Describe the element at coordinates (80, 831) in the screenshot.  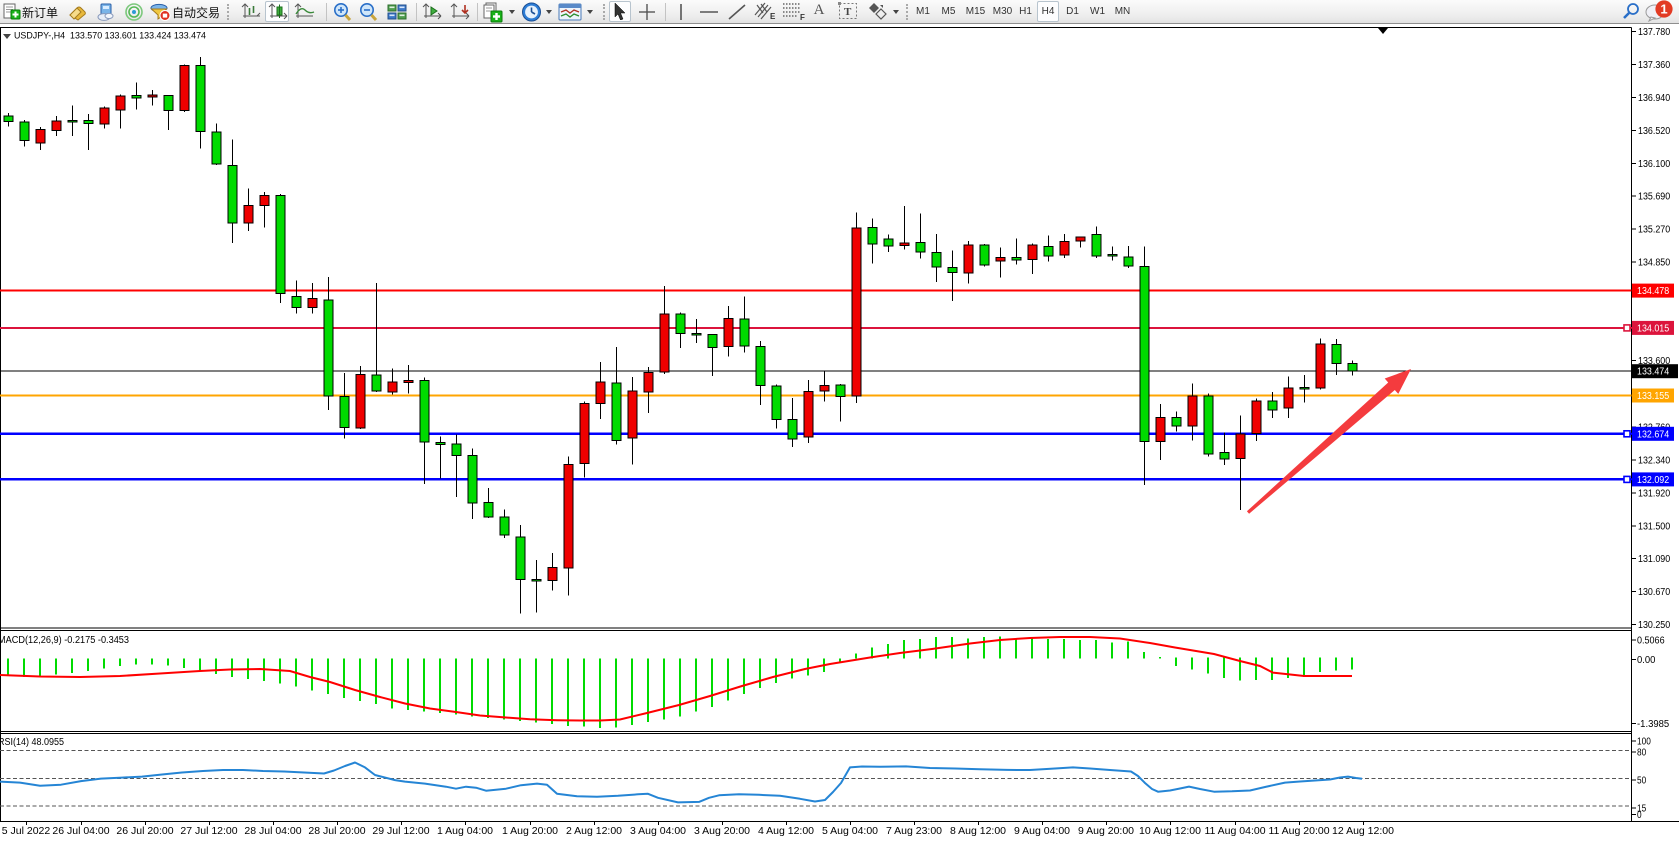
I see `svg-text: 26 Jul 04:00` at that location.